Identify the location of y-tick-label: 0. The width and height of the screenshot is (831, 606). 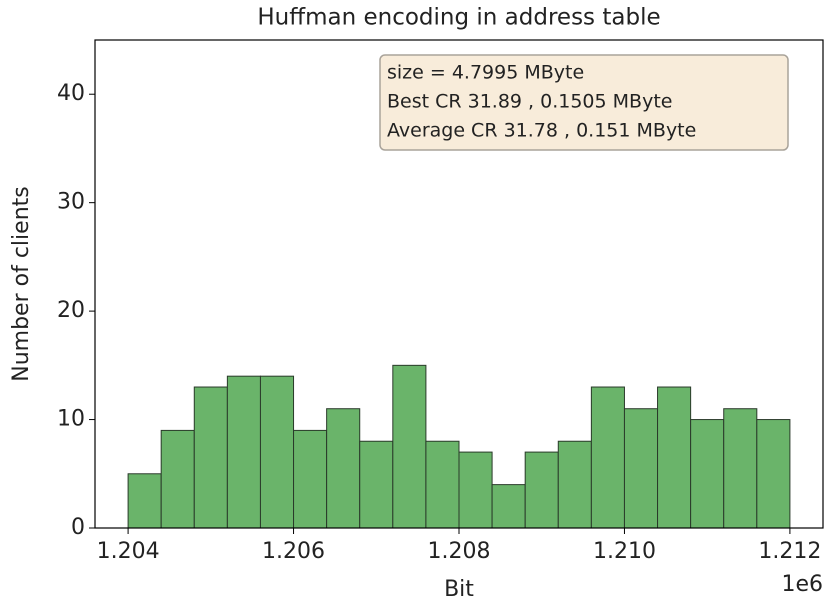
(78, 527).